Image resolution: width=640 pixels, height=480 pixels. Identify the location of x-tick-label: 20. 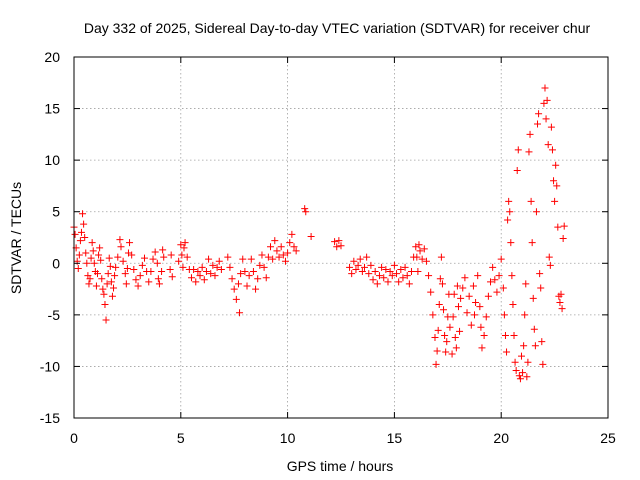
(501, 438).